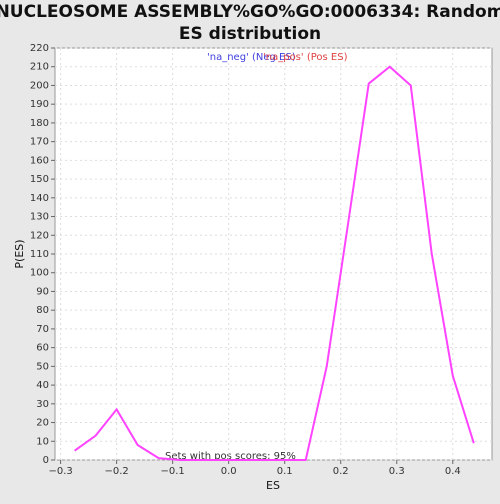 This screenshot has width=500, height=504. What do you see at coordinates (39, 217) in the screenshot?
I see `y-tick-label: 130` at bounding box center [39, 217].